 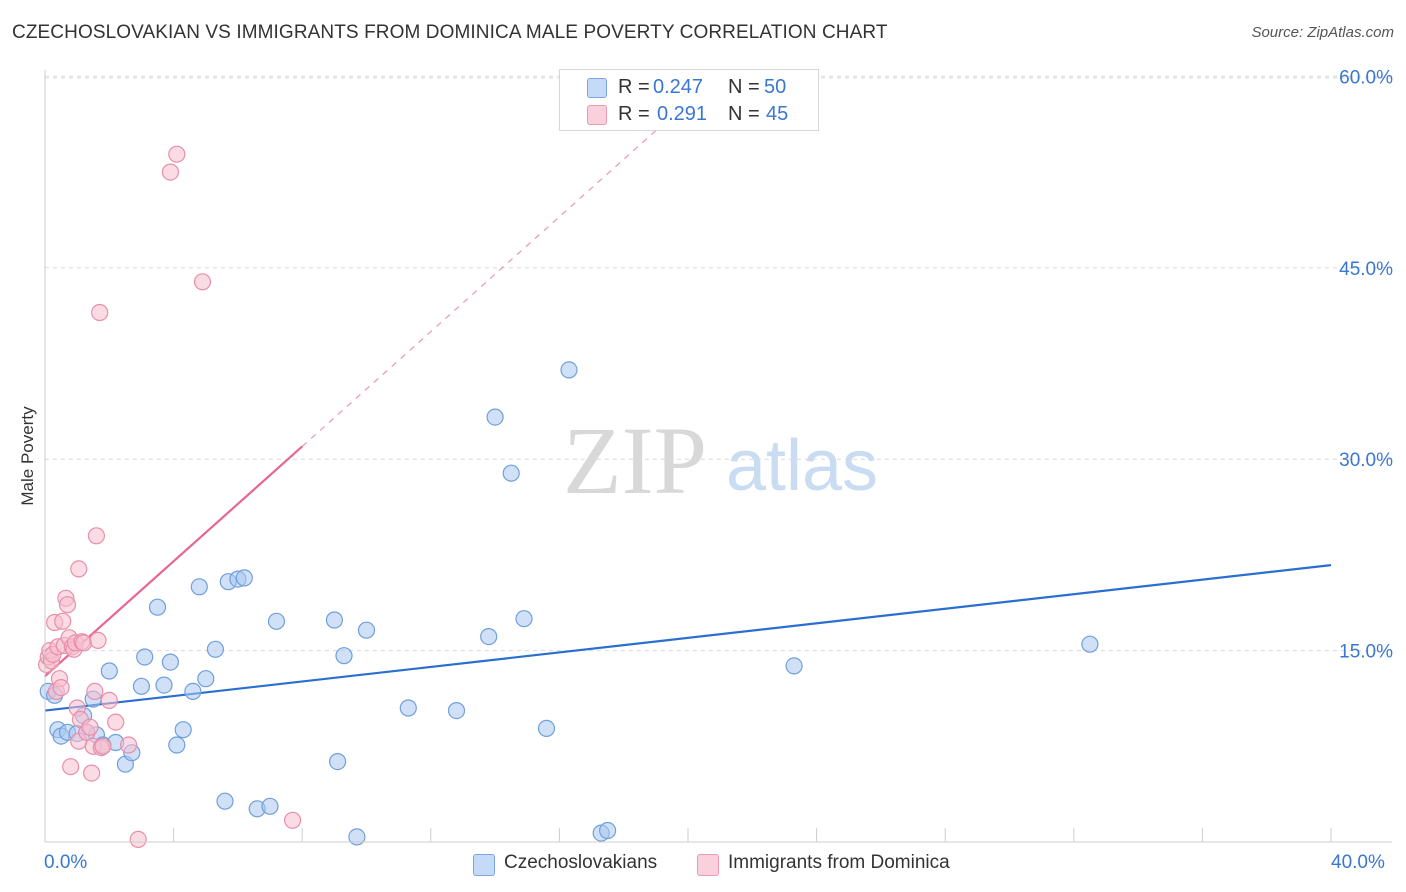 What do you see at coordinates (682, 114) in the screenshot?
I see `legend-r-value: 0.291` at bounding box center [682, 114].